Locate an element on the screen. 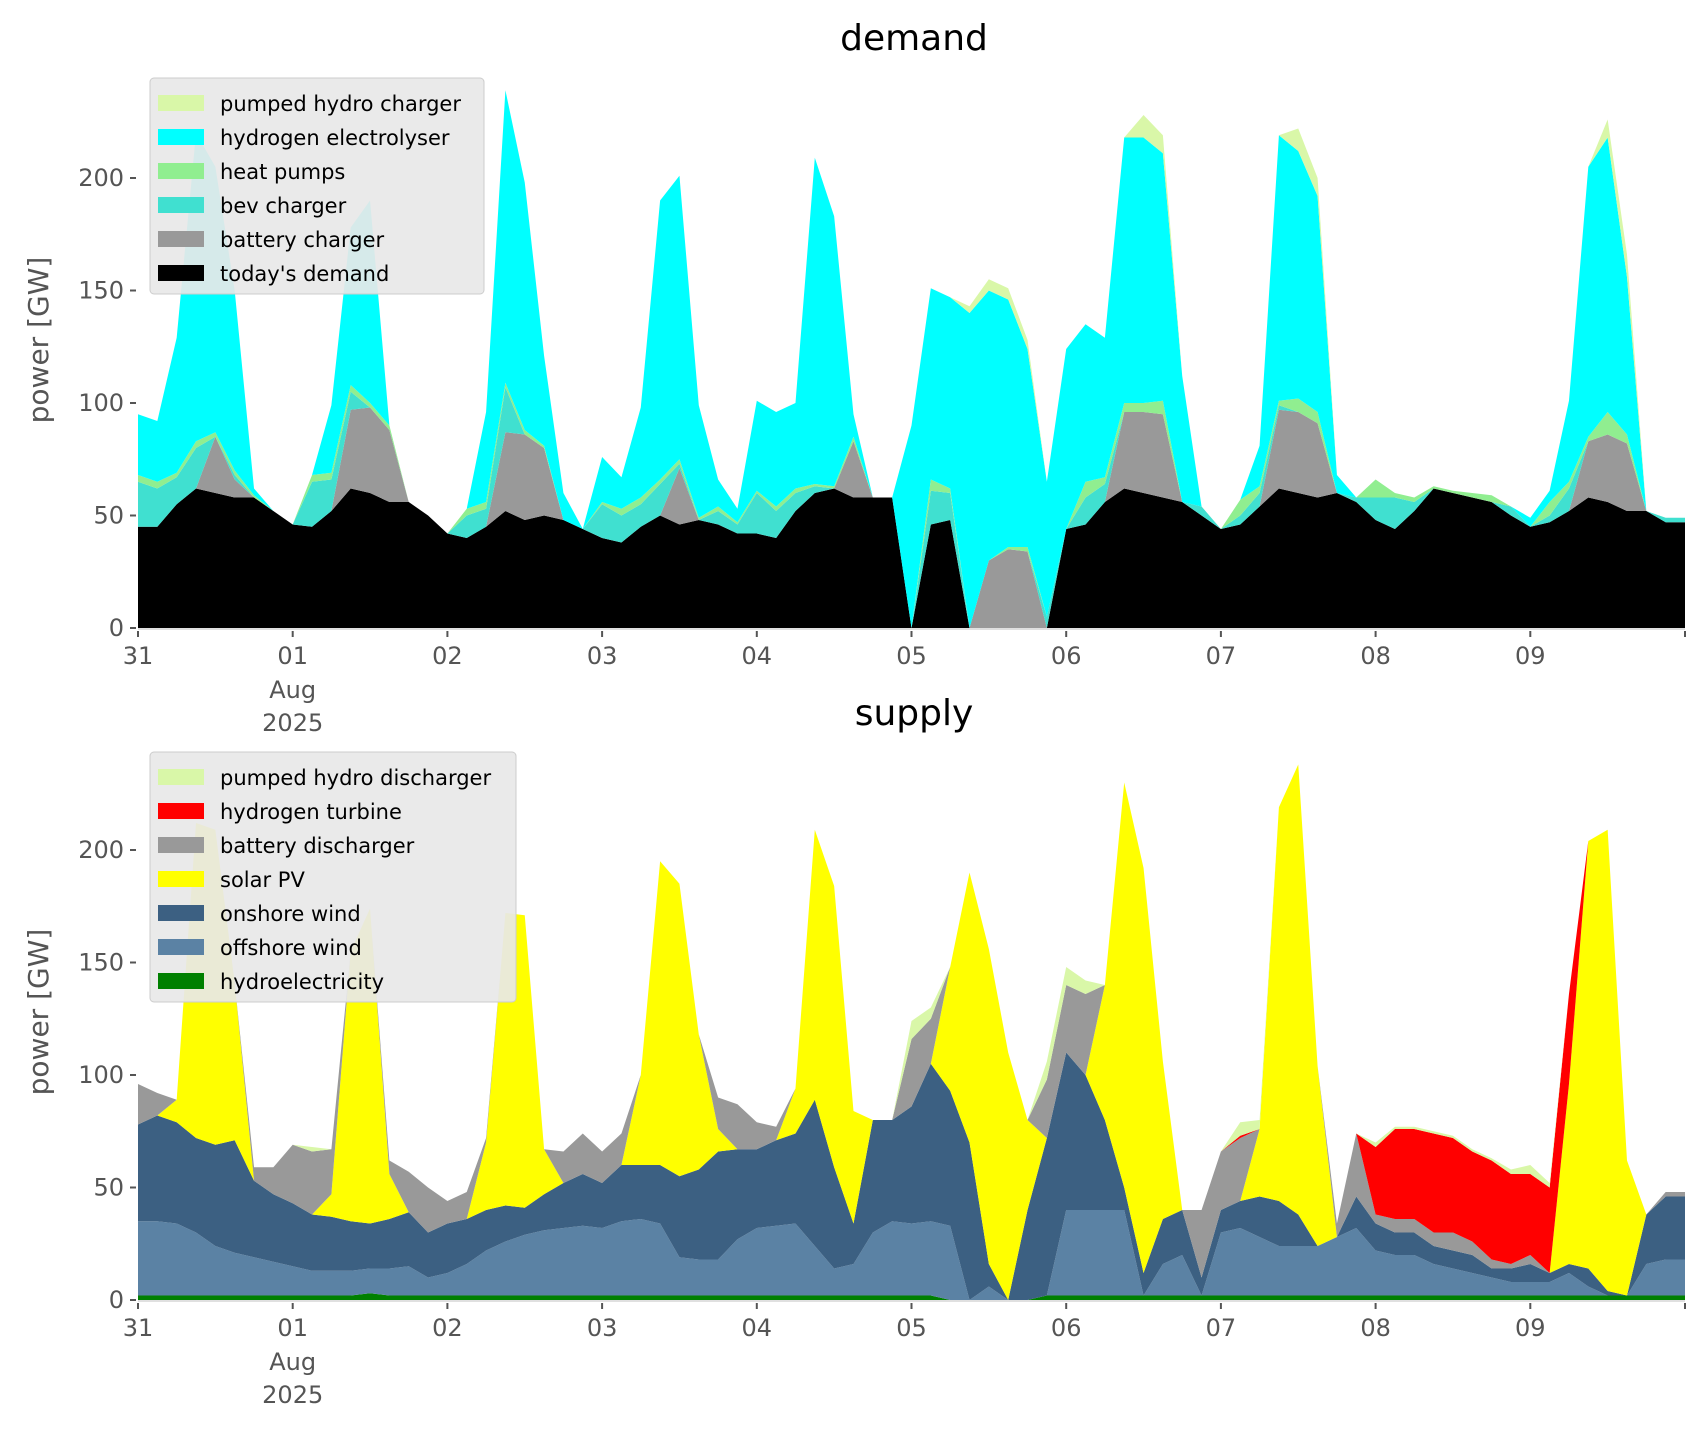  legend-label: hydrogen turbine is located at coordinates (311, 812).